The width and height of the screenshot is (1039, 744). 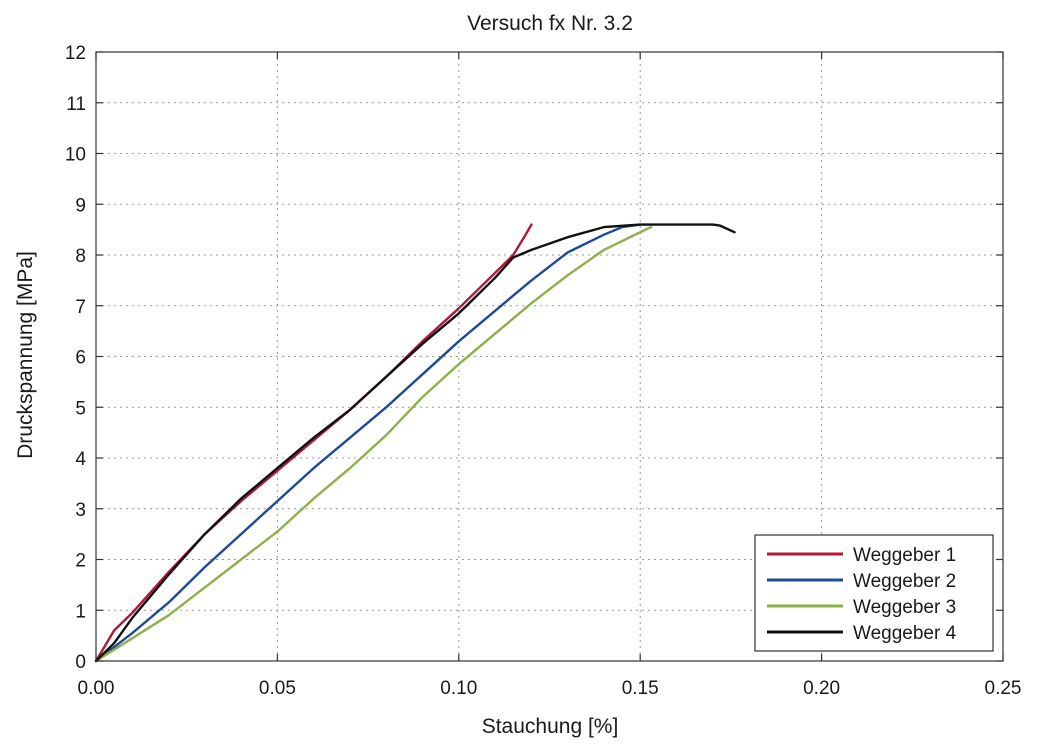 What do you see at coordinates (1003, 688) in the screenshot?
I see `x-tick-label: 0.25` at bounding box center [1003, 688].